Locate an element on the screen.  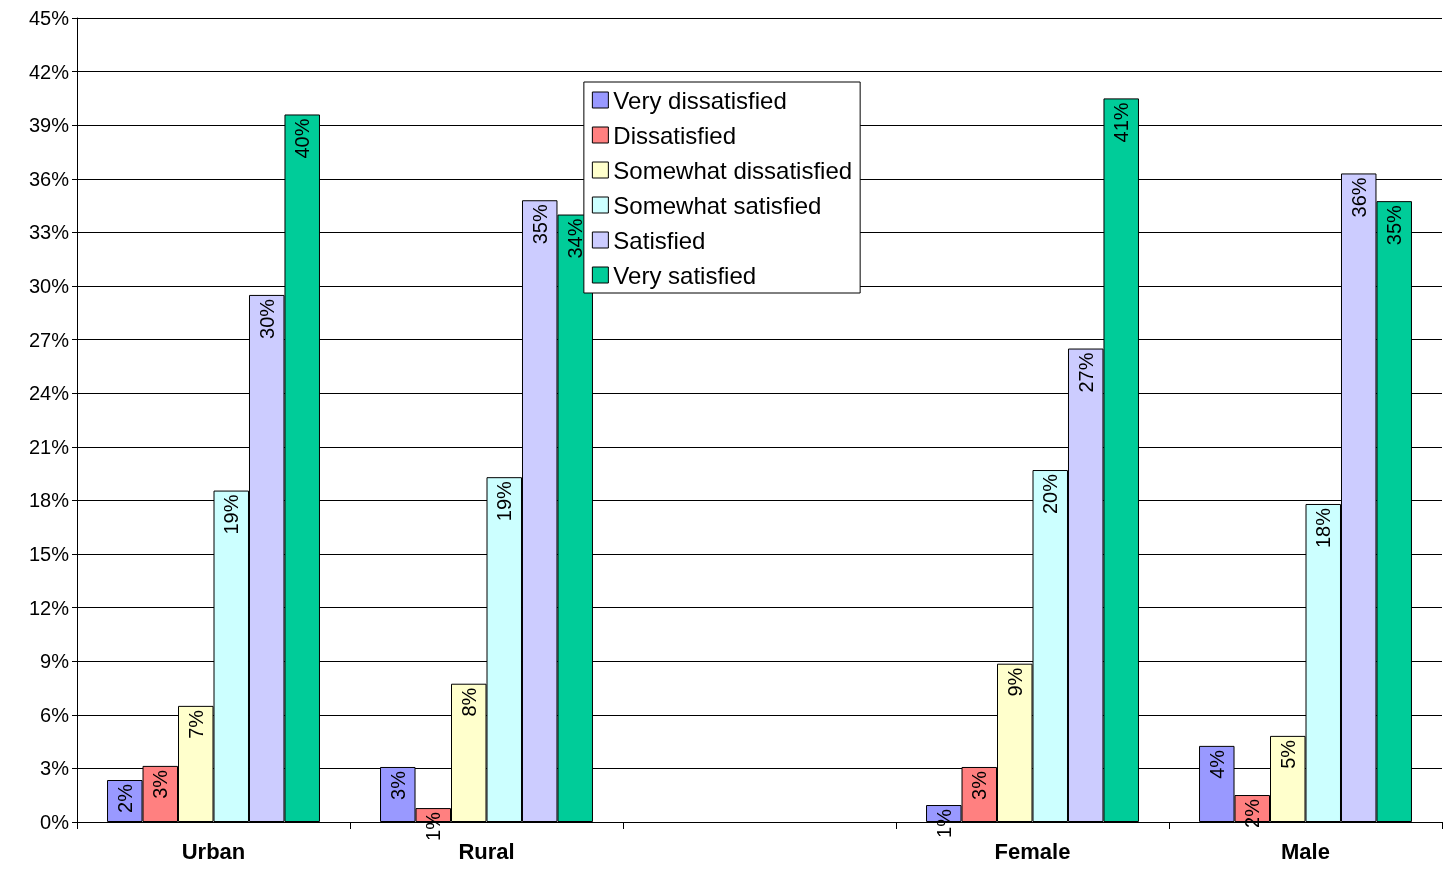
y-tick-label: 3% is located at coordinates (55, 768).